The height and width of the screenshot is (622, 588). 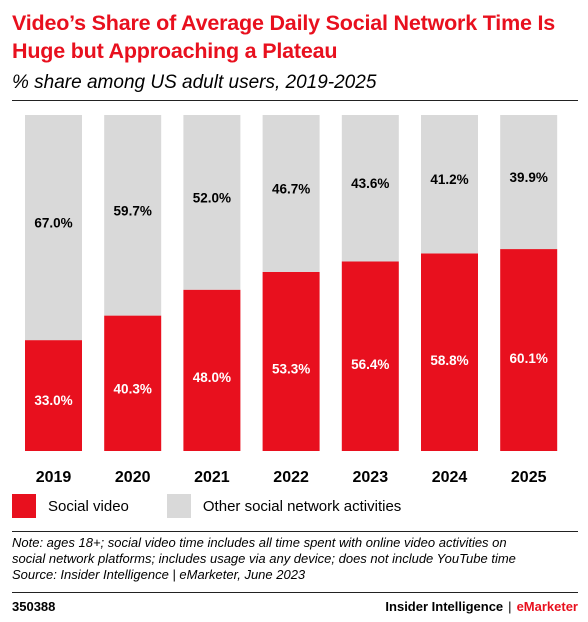 I want to click on x-tick-label: 2020, so click(x=133, y=477).